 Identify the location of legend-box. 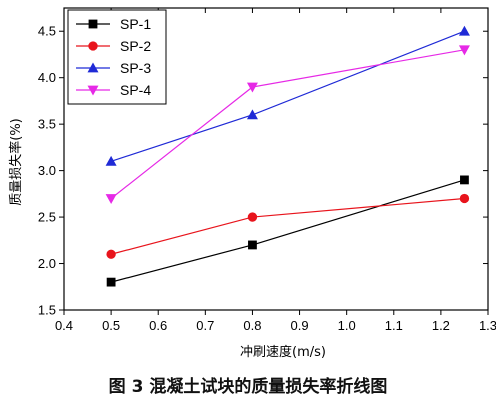
(117, 57).